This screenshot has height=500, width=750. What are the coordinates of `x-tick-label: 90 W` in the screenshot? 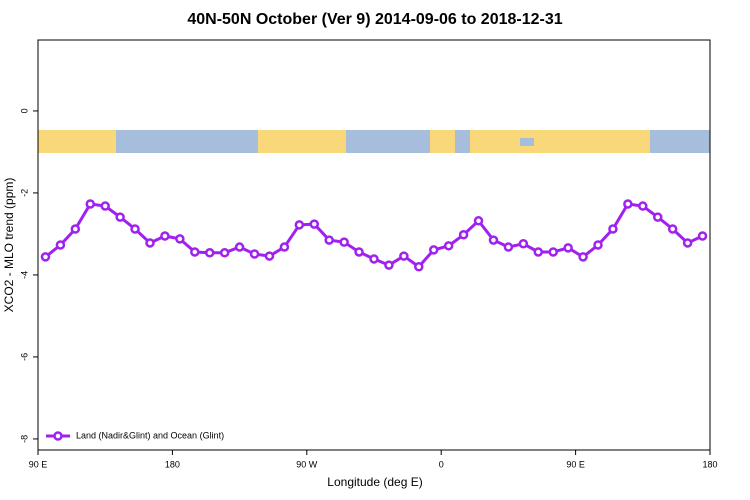 It's located at (307, 464).